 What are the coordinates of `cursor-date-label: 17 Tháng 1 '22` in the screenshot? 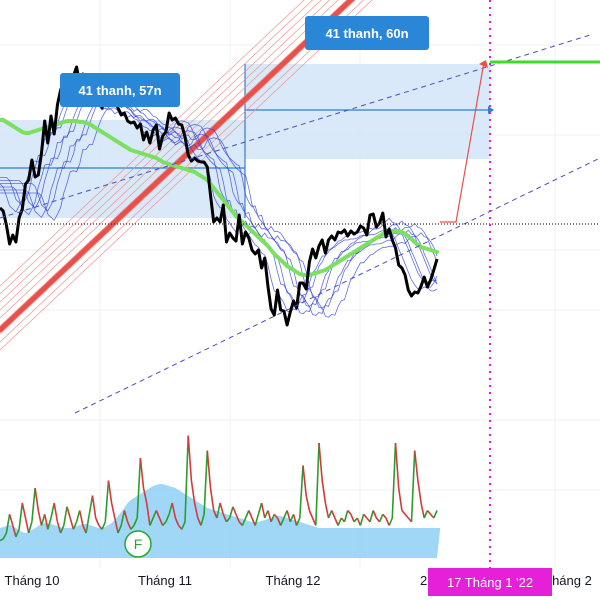 It's located at (490, 582).